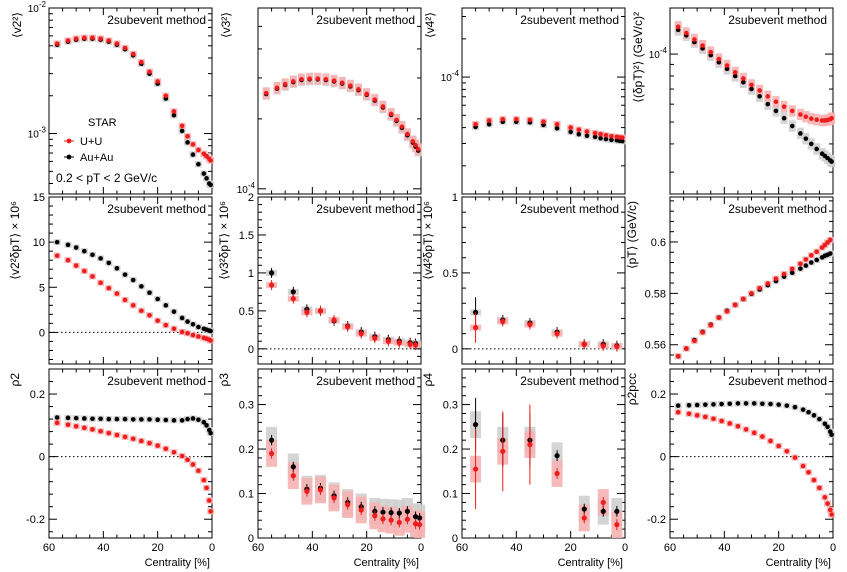 The height and width of the screenshot is (572, 847). I want to click on panel-v3dpt: 0 0.5 1 1.5 2 ⟨v3²δpT⟩ × 10⁶ 2subevent method, so click(319, 278).